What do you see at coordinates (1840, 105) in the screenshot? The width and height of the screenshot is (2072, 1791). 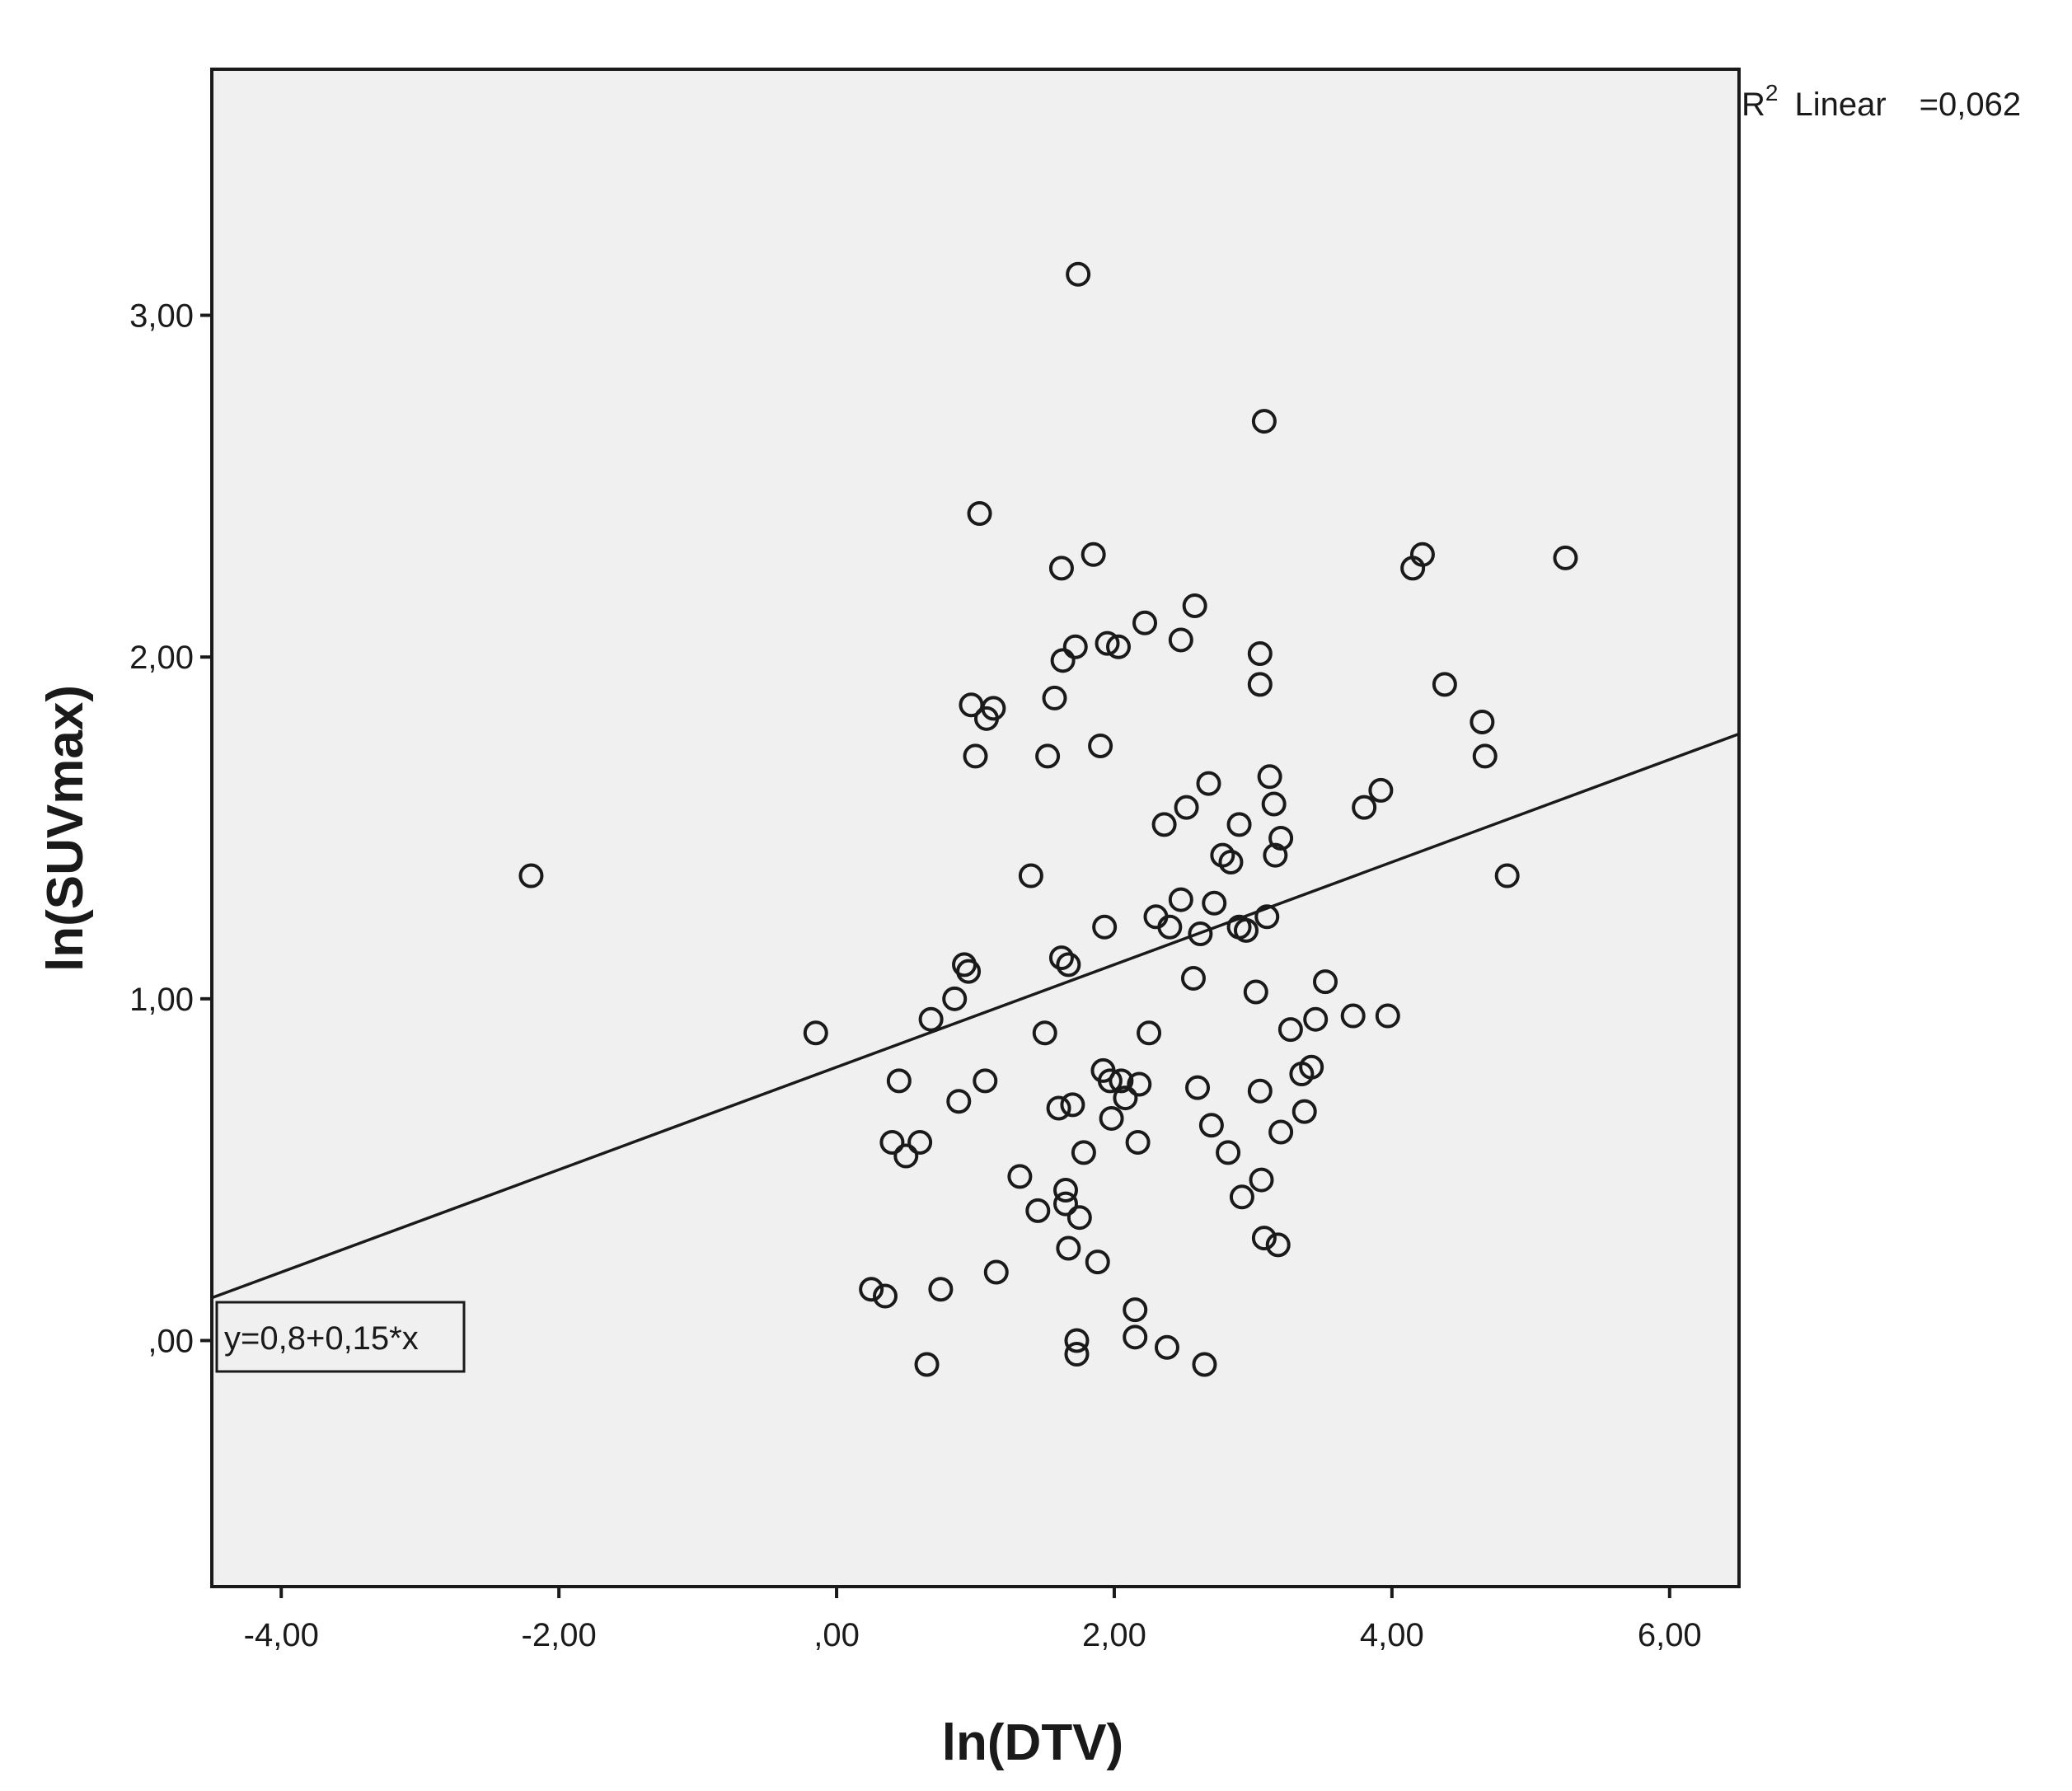 I see `r2-word: Linear` at bounding box center [1840, 105].